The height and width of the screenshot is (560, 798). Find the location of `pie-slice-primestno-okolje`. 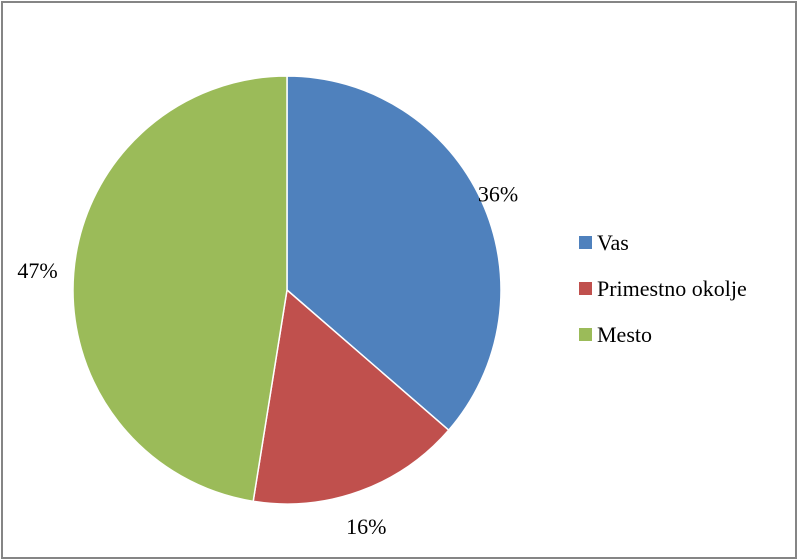

pie-slice-primestno-okolje is located at coordinates (351, 396).